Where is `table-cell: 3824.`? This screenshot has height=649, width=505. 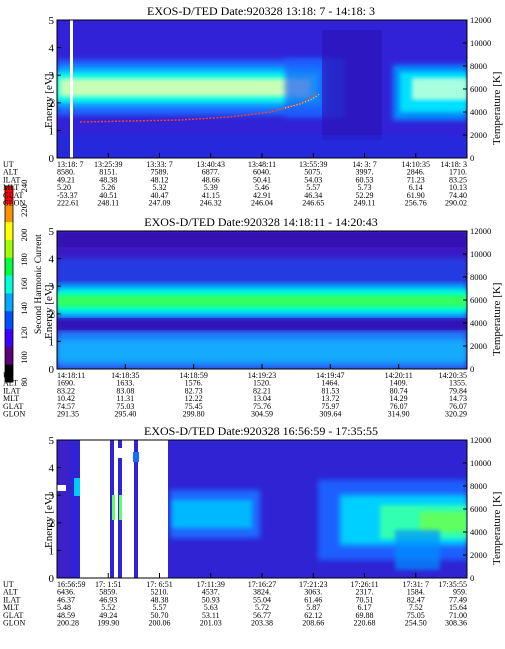 table-cell: 3824. is located at coordinates (262, 592).